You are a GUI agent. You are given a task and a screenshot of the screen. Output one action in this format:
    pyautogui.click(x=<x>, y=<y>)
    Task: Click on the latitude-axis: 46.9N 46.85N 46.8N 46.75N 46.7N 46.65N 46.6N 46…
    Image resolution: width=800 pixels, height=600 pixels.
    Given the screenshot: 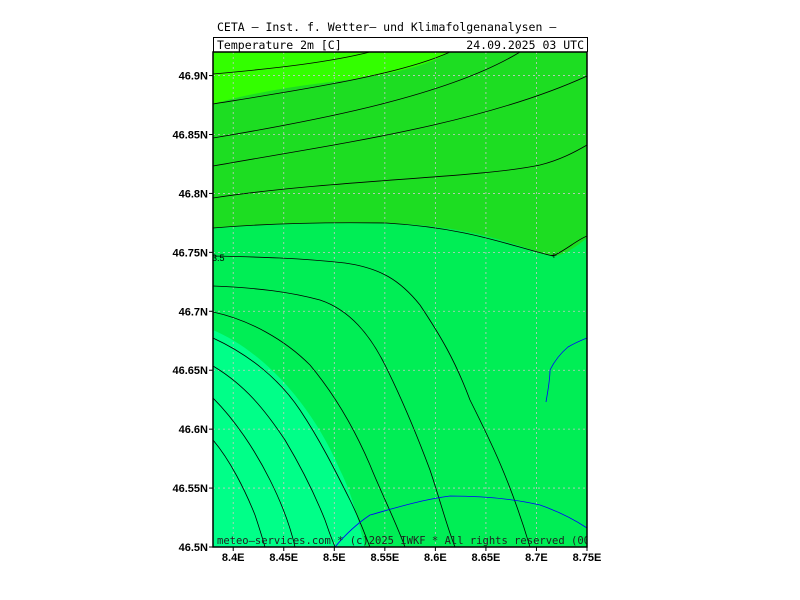 What is the action you would take?
    pyautogui.click(x=193, y=312)
    